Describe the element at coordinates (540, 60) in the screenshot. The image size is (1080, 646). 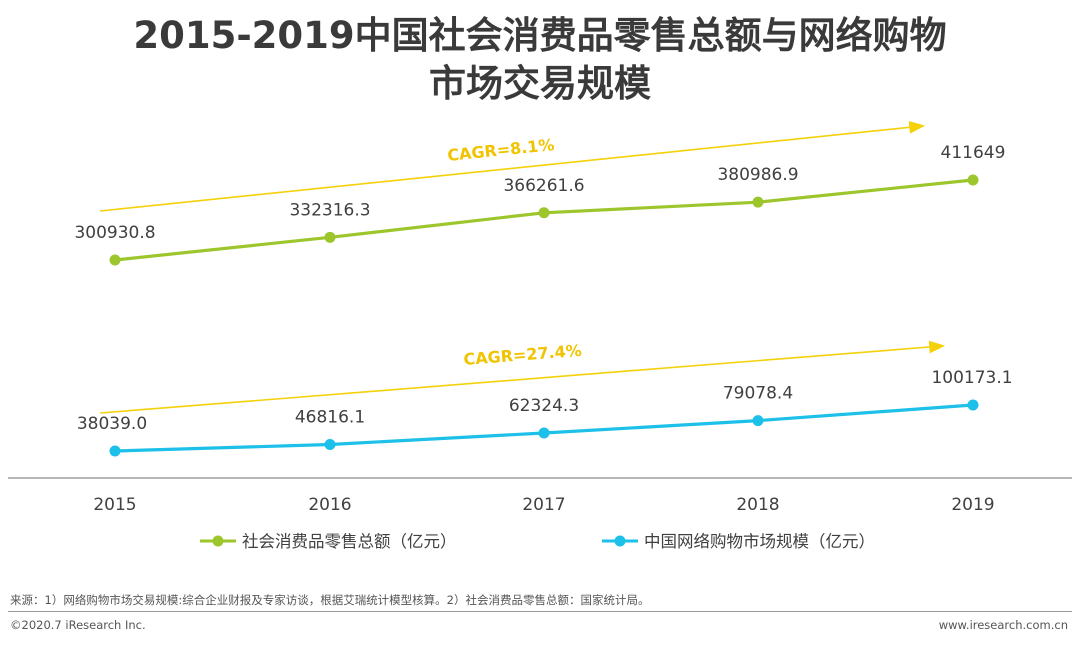
I see `chart-title: 2015-2019中国社会消费品零售总额与网络购物 市场交易规模` at that location.